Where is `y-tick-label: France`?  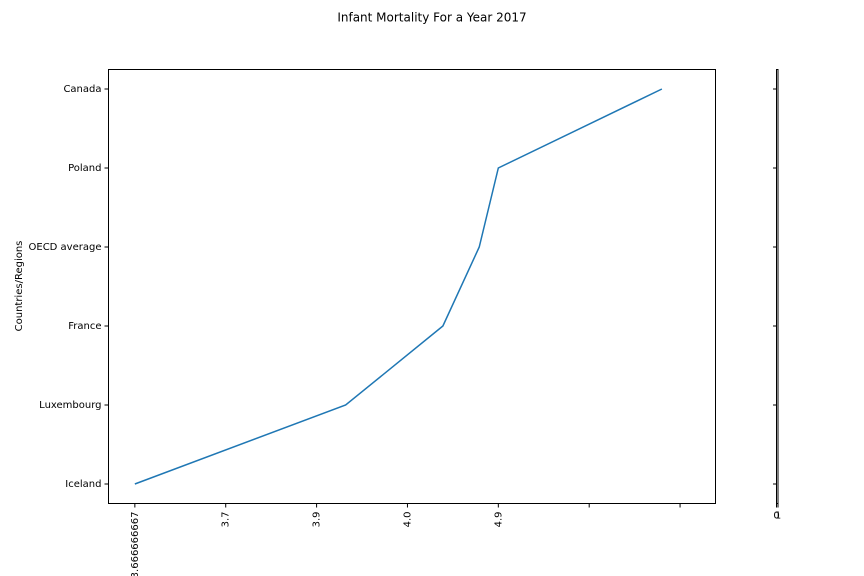 y-tick-label: France is located at coordinates (84, 326).